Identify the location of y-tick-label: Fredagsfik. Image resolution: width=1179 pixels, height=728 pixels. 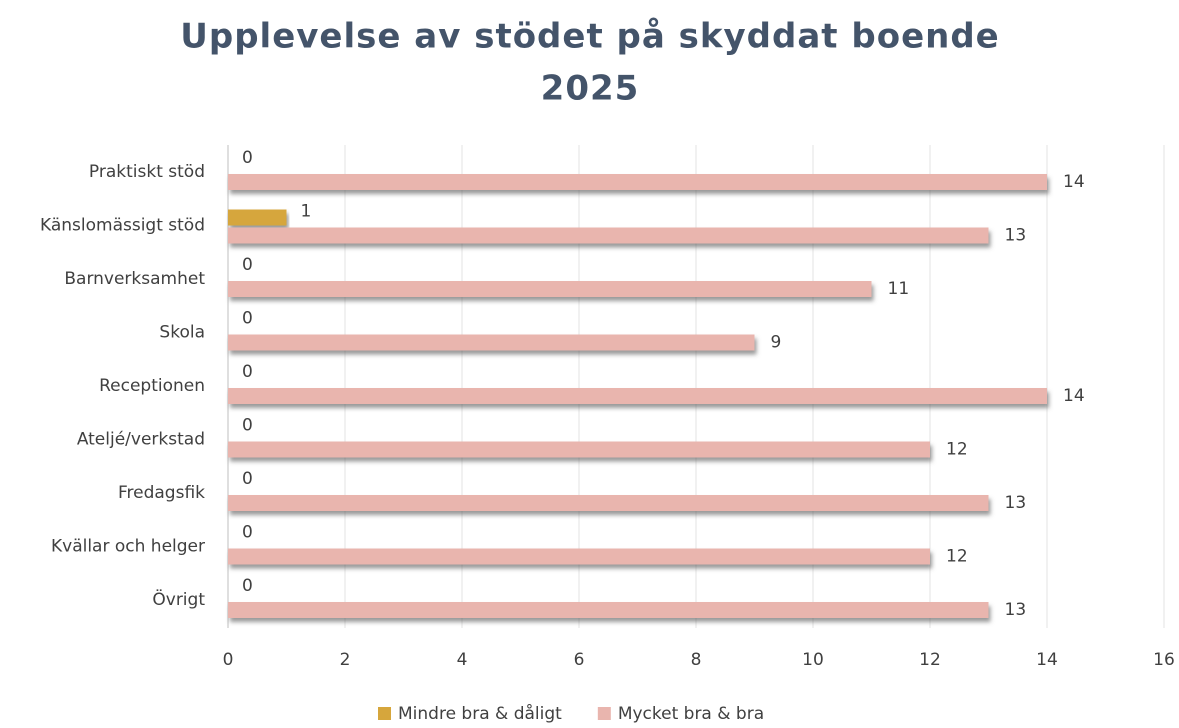
(161, 493).